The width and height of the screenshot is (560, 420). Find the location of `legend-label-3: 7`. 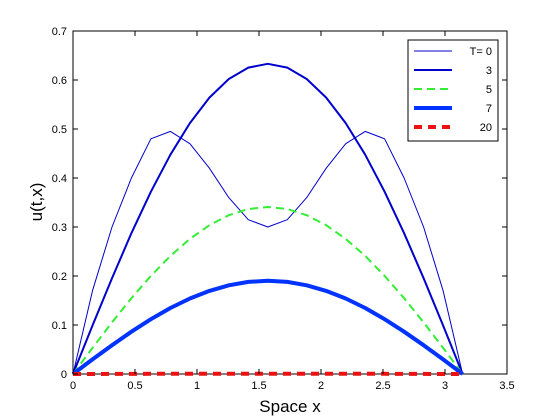

legend-label-3: 7 is located at coordinates (489, 109).